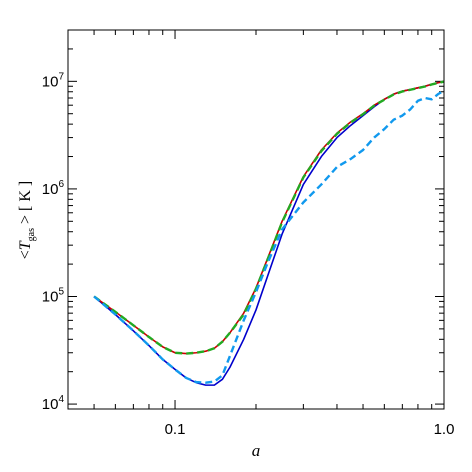  I want to click on y-tick-label: 10⁶, so click(53, 188).